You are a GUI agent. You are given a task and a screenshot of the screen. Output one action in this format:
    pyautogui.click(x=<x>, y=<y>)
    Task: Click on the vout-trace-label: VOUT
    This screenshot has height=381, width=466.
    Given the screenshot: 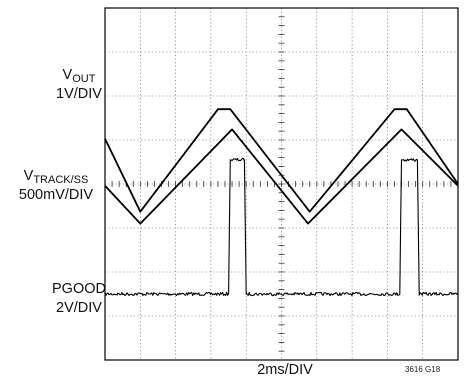 What is the action you would take?
    pyautogui.click(x=79, y=76)
    